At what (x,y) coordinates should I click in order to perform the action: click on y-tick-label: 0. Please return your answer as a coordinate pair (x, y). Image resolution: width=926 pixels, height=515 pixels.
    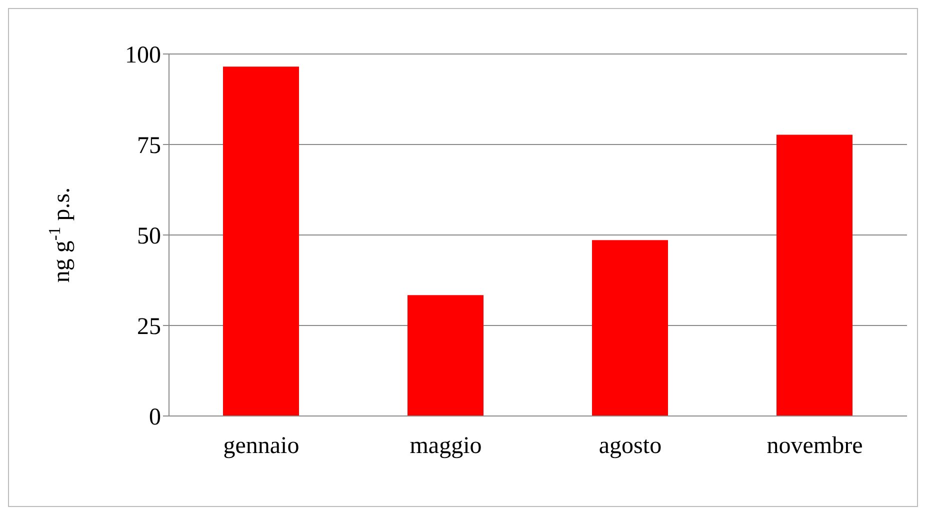
    Looking at the image, I should click on (155, 417).